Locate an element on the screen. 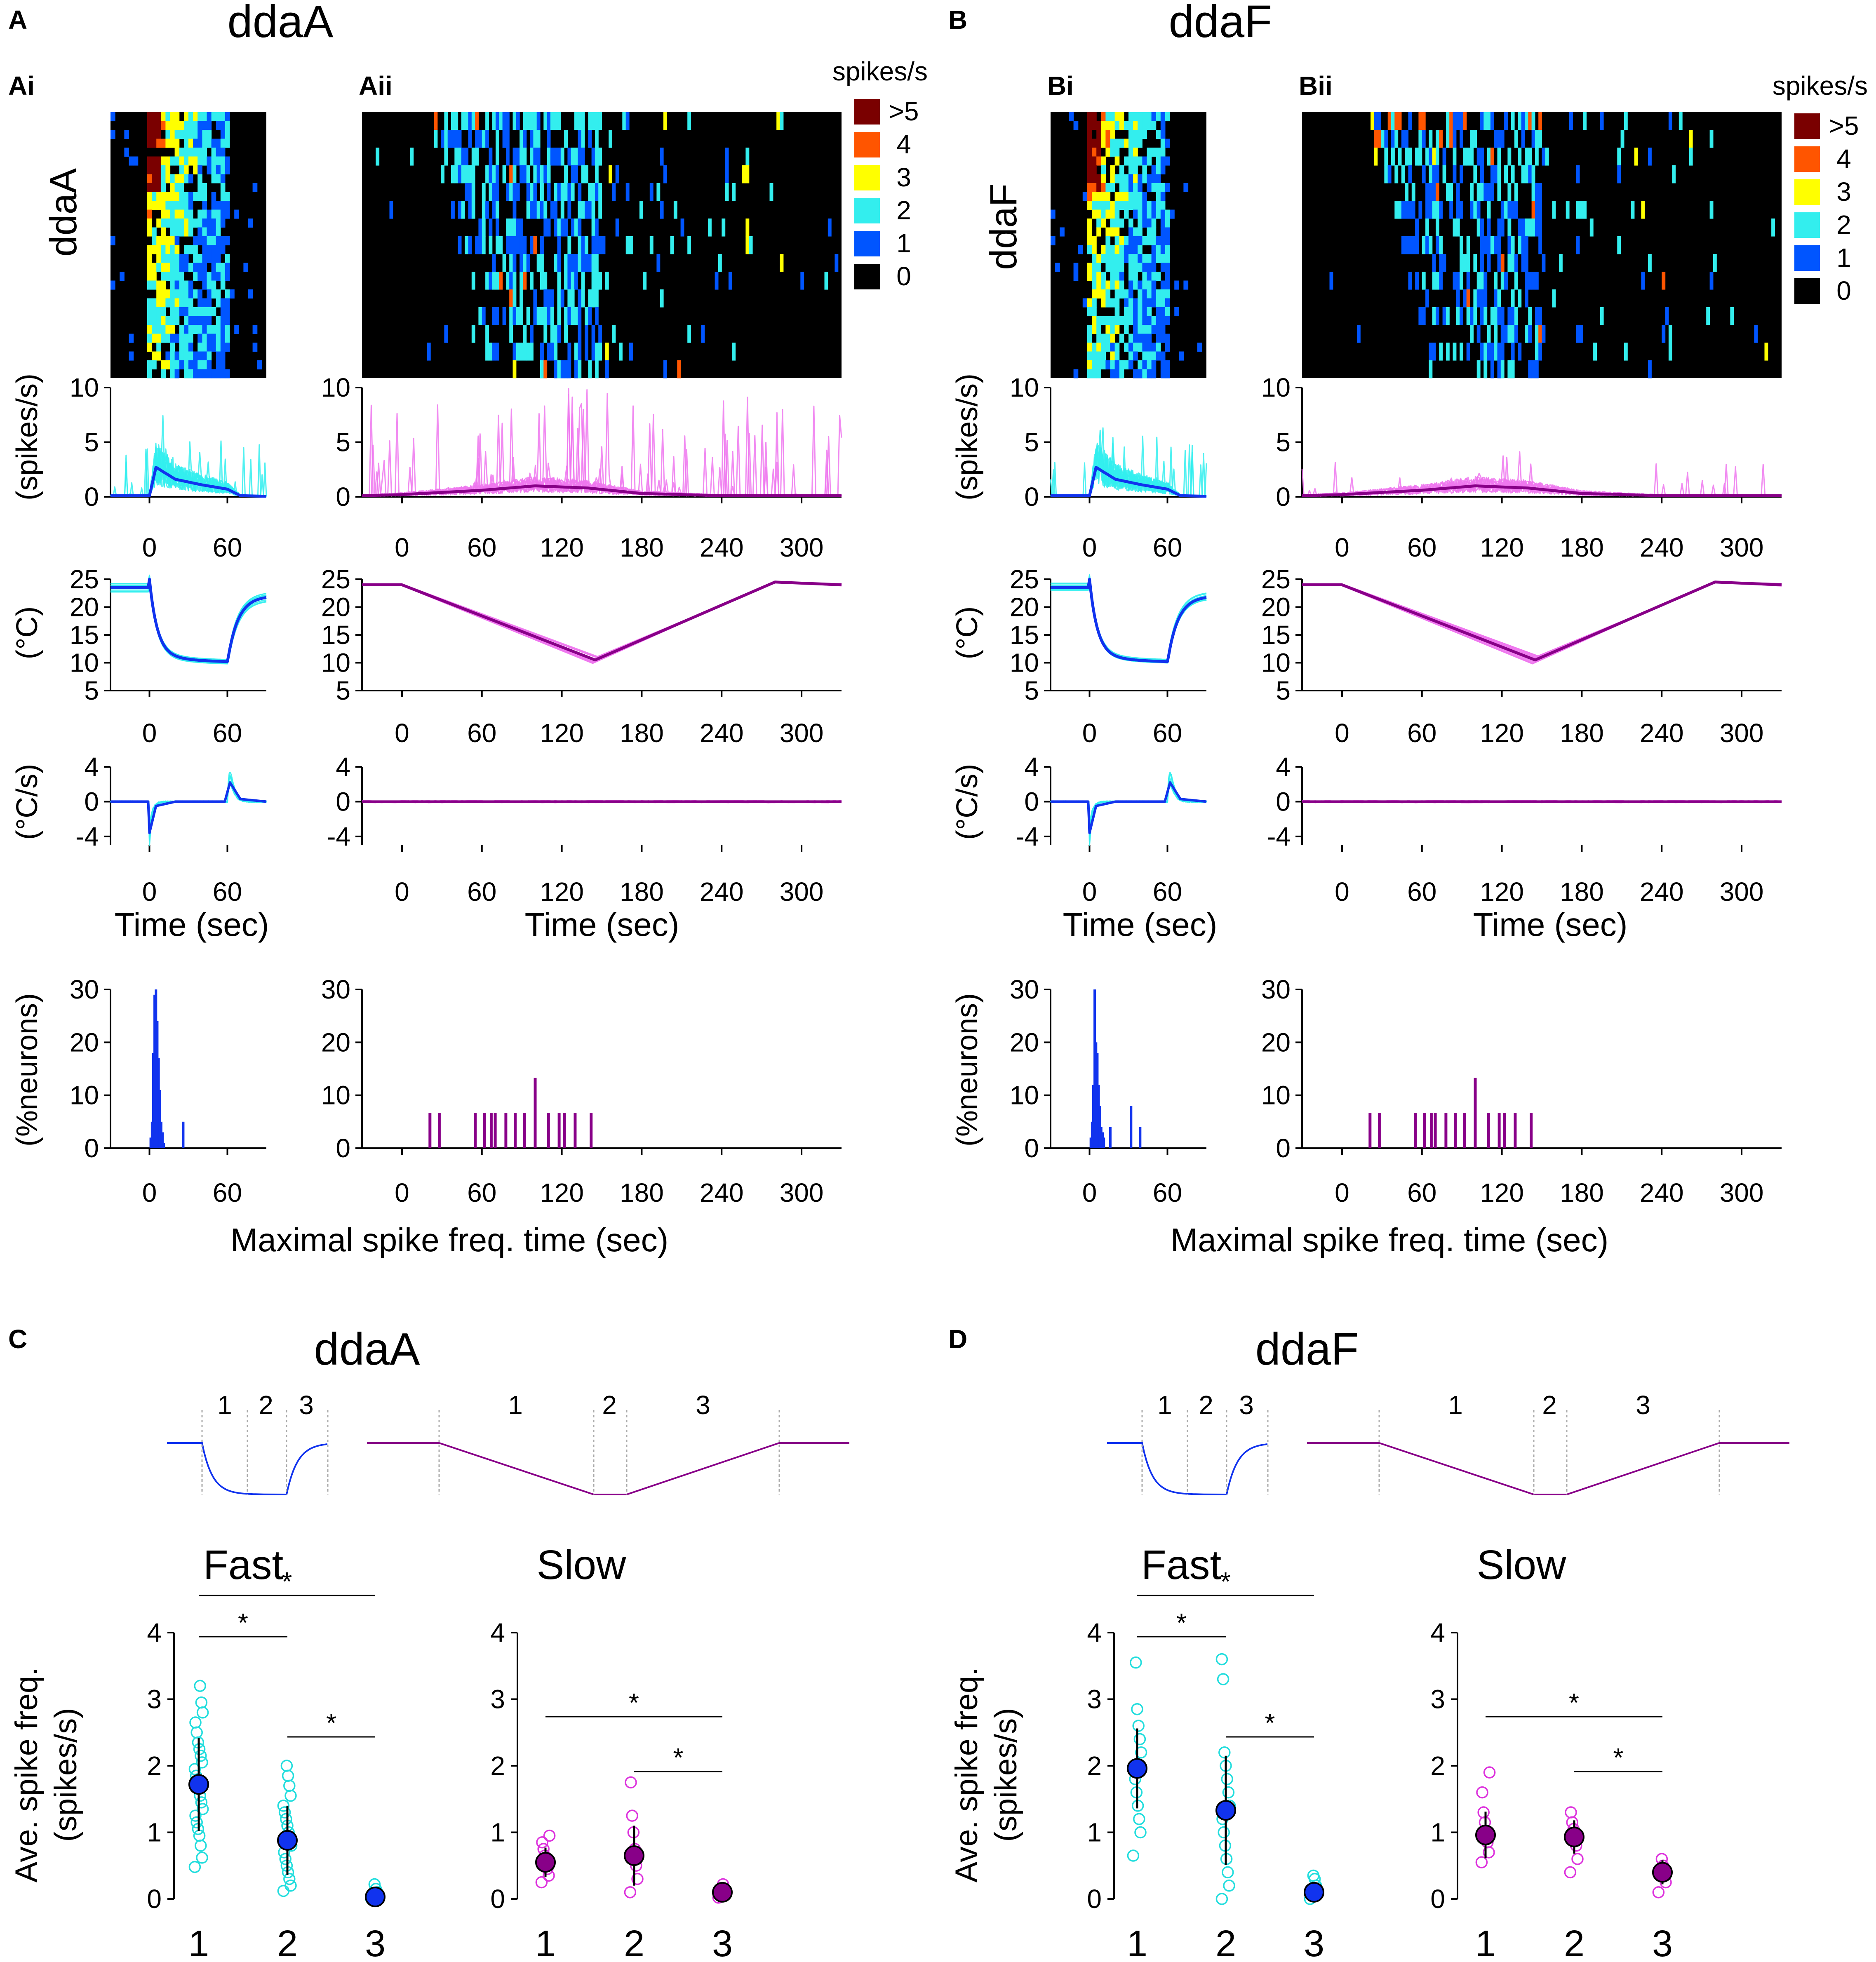 Image resolution: width=1876 pixels, height=1962 pixels. mean-rate-line is located at coordinates (189, 482).